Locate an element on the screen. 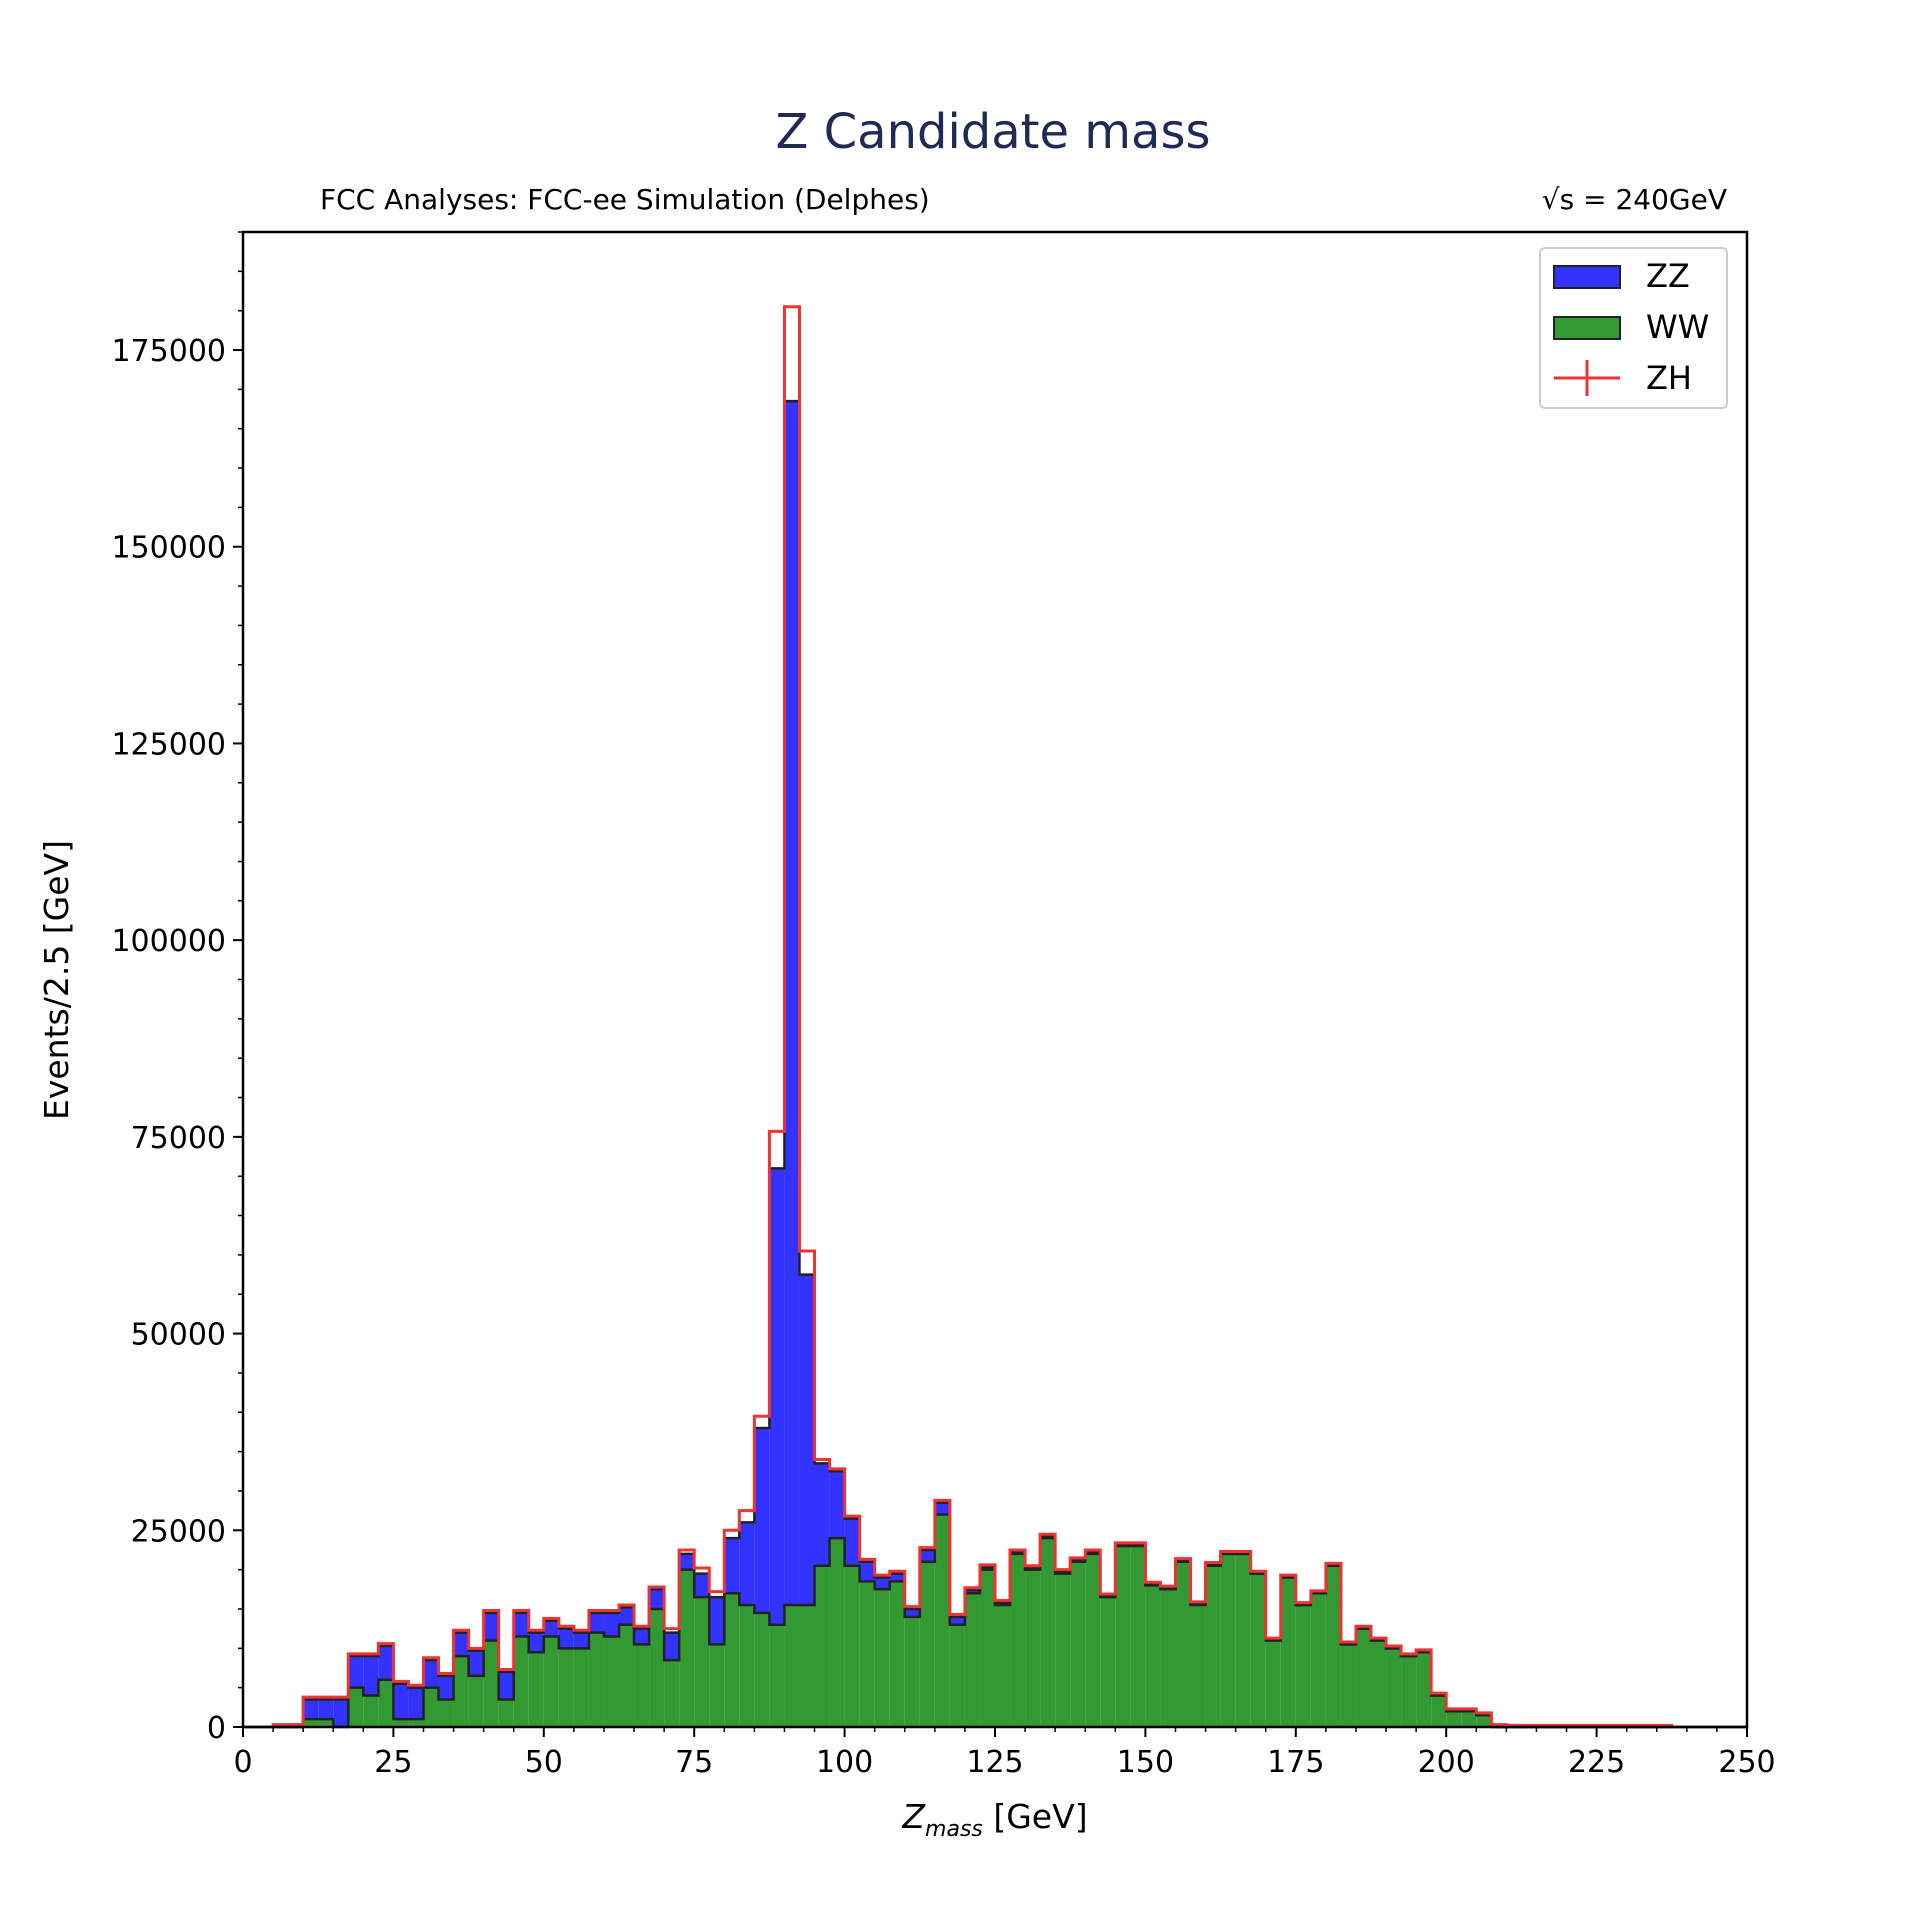 The width and height of the screenshot is (1920, 1920). x-tick-label: 100 is located at coordinates (844, 1762).